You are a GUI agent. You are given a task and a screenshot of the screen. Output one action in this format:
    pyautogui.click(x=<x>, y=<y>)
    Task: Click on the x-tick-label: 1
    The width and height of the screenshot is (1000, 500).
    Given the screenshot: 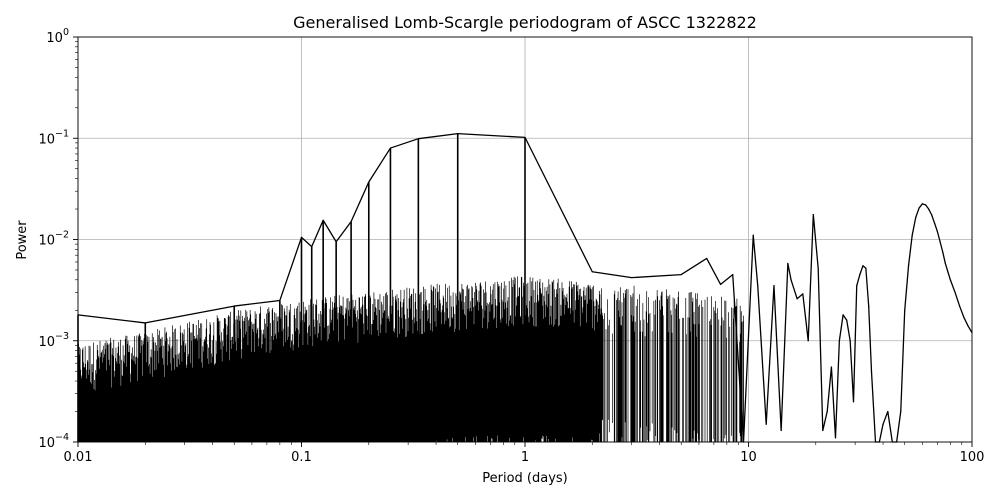 What is the action you would take?
    pyautogui.click(x=525, y=457)
    